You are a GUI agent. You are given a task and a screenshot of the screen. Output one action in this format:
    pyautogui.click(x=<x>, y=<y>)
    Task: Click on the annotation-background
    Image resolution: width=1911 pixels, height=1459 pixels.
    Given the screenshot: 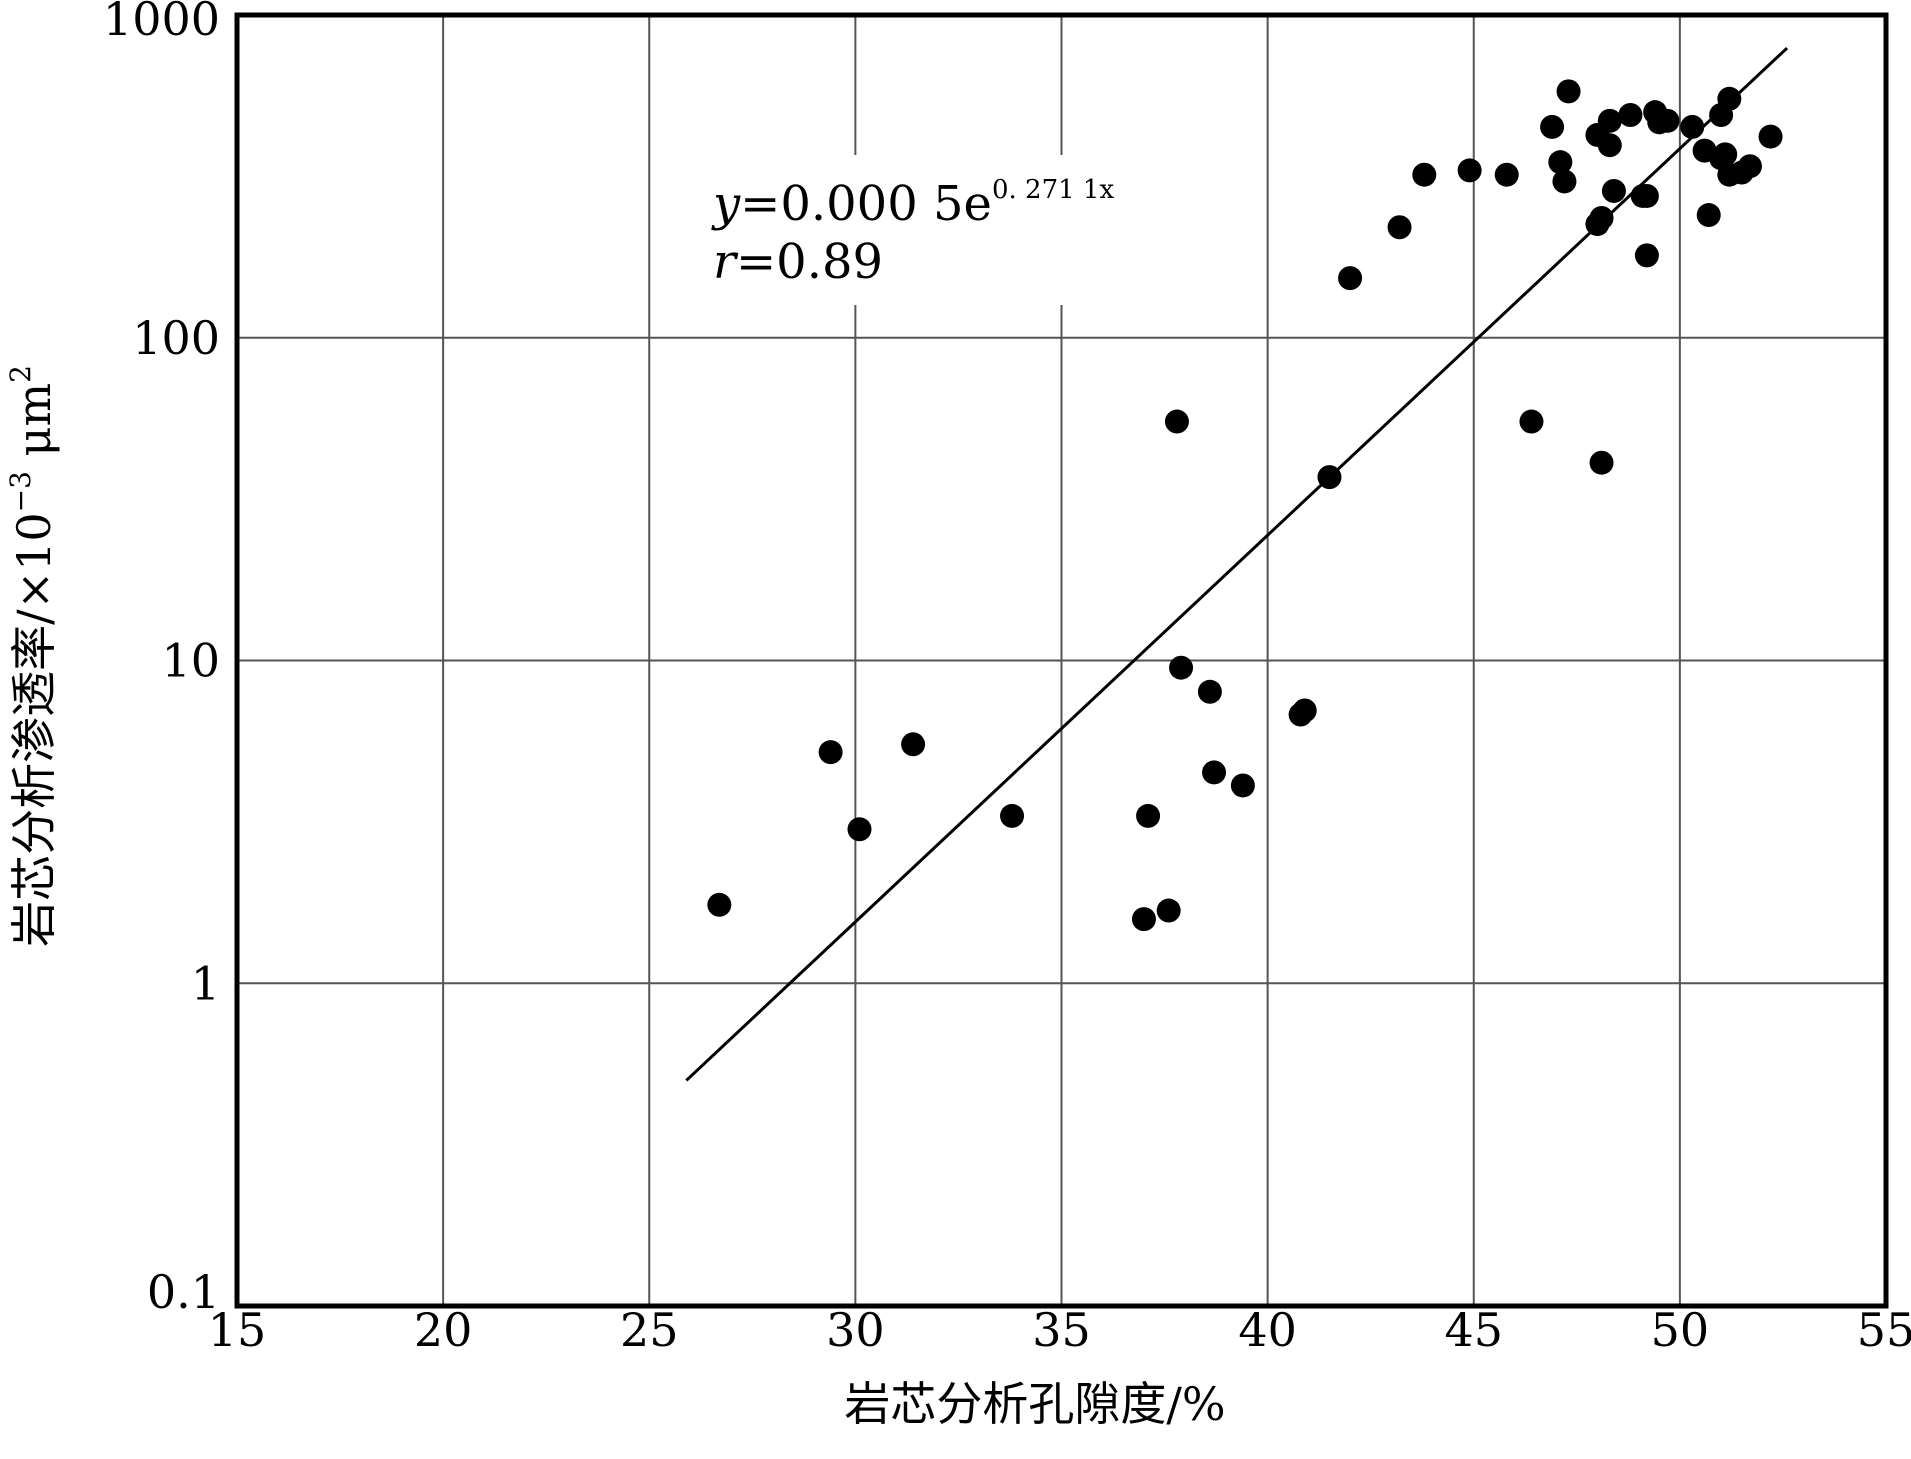 What is the action you would take?
    pyautogui.click(x=911, y=230)
    